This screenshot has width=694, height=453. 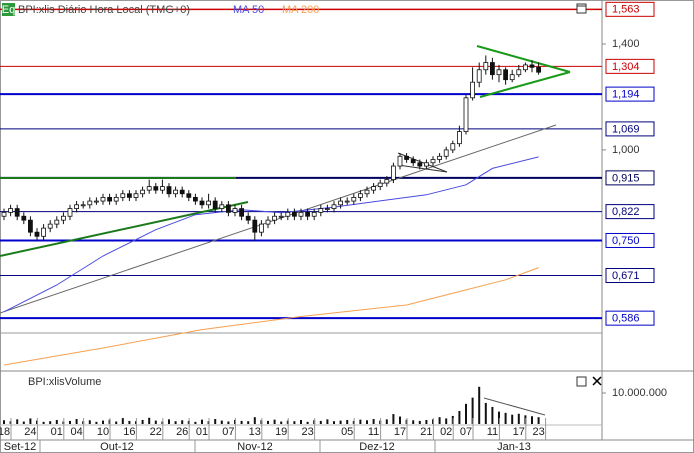 What do you see at coordinates (519, 432) in the screenshot?
I see `x-tick-label: 17` at bounding box center [519, 432].